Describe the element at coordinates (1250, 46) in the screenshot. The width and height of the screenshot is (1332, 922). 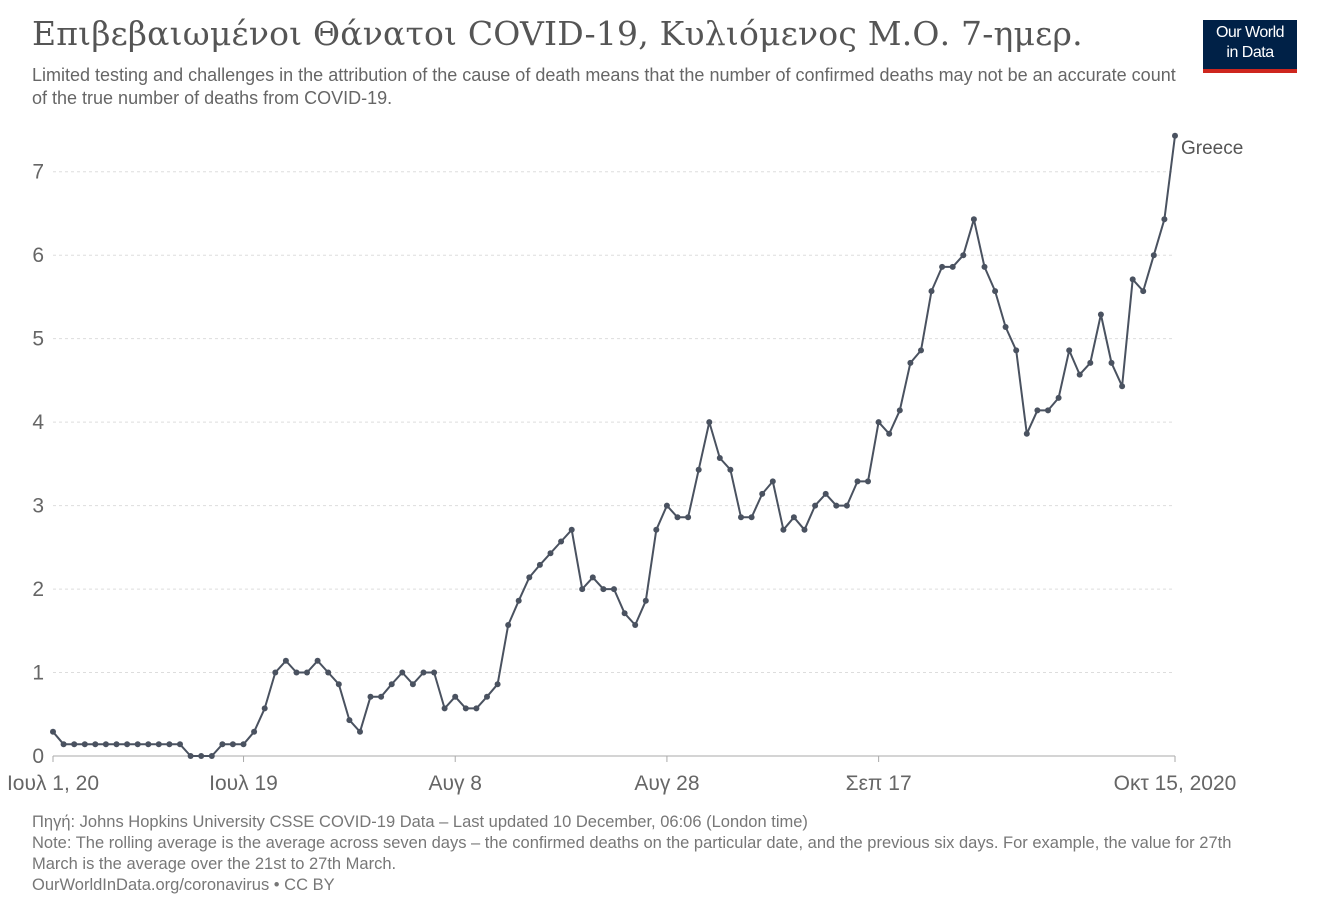
I see `owid-logo: Our World in Data` at that location.